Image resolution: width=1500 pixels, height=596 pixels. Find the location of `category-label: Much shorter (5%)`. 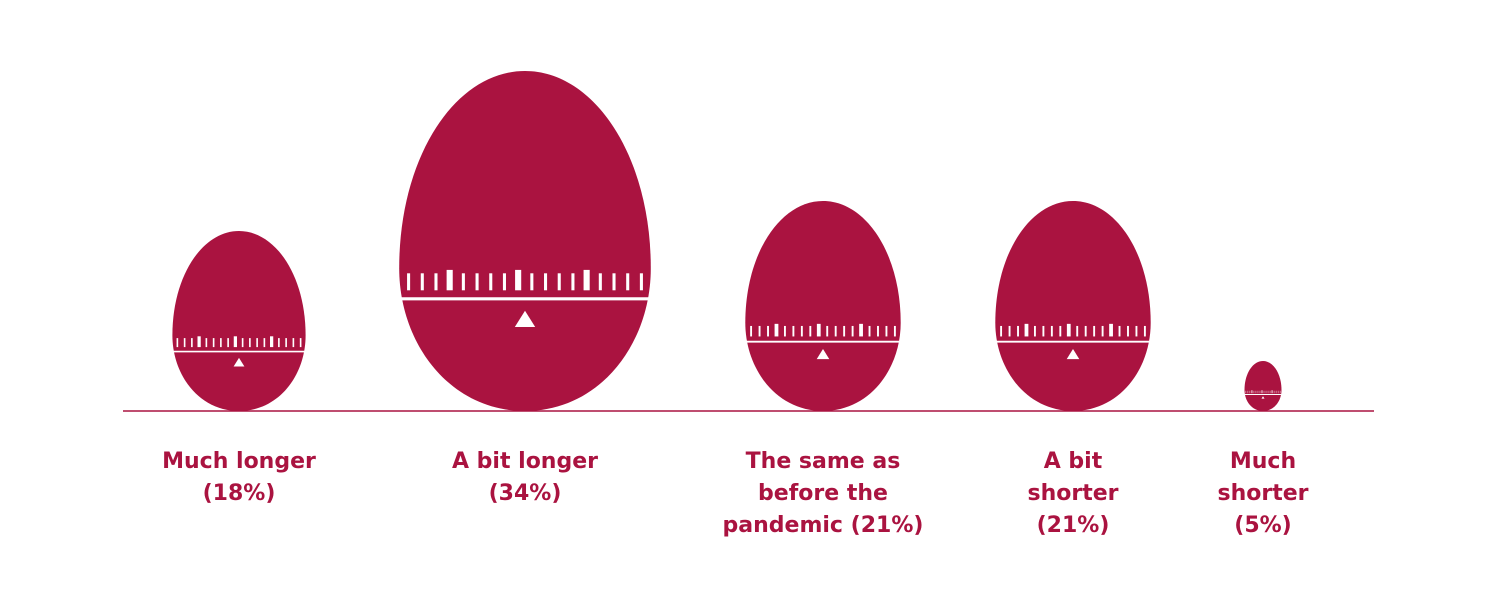

category-label: Much shorter (5%) is located at coordinates (1263, 494).